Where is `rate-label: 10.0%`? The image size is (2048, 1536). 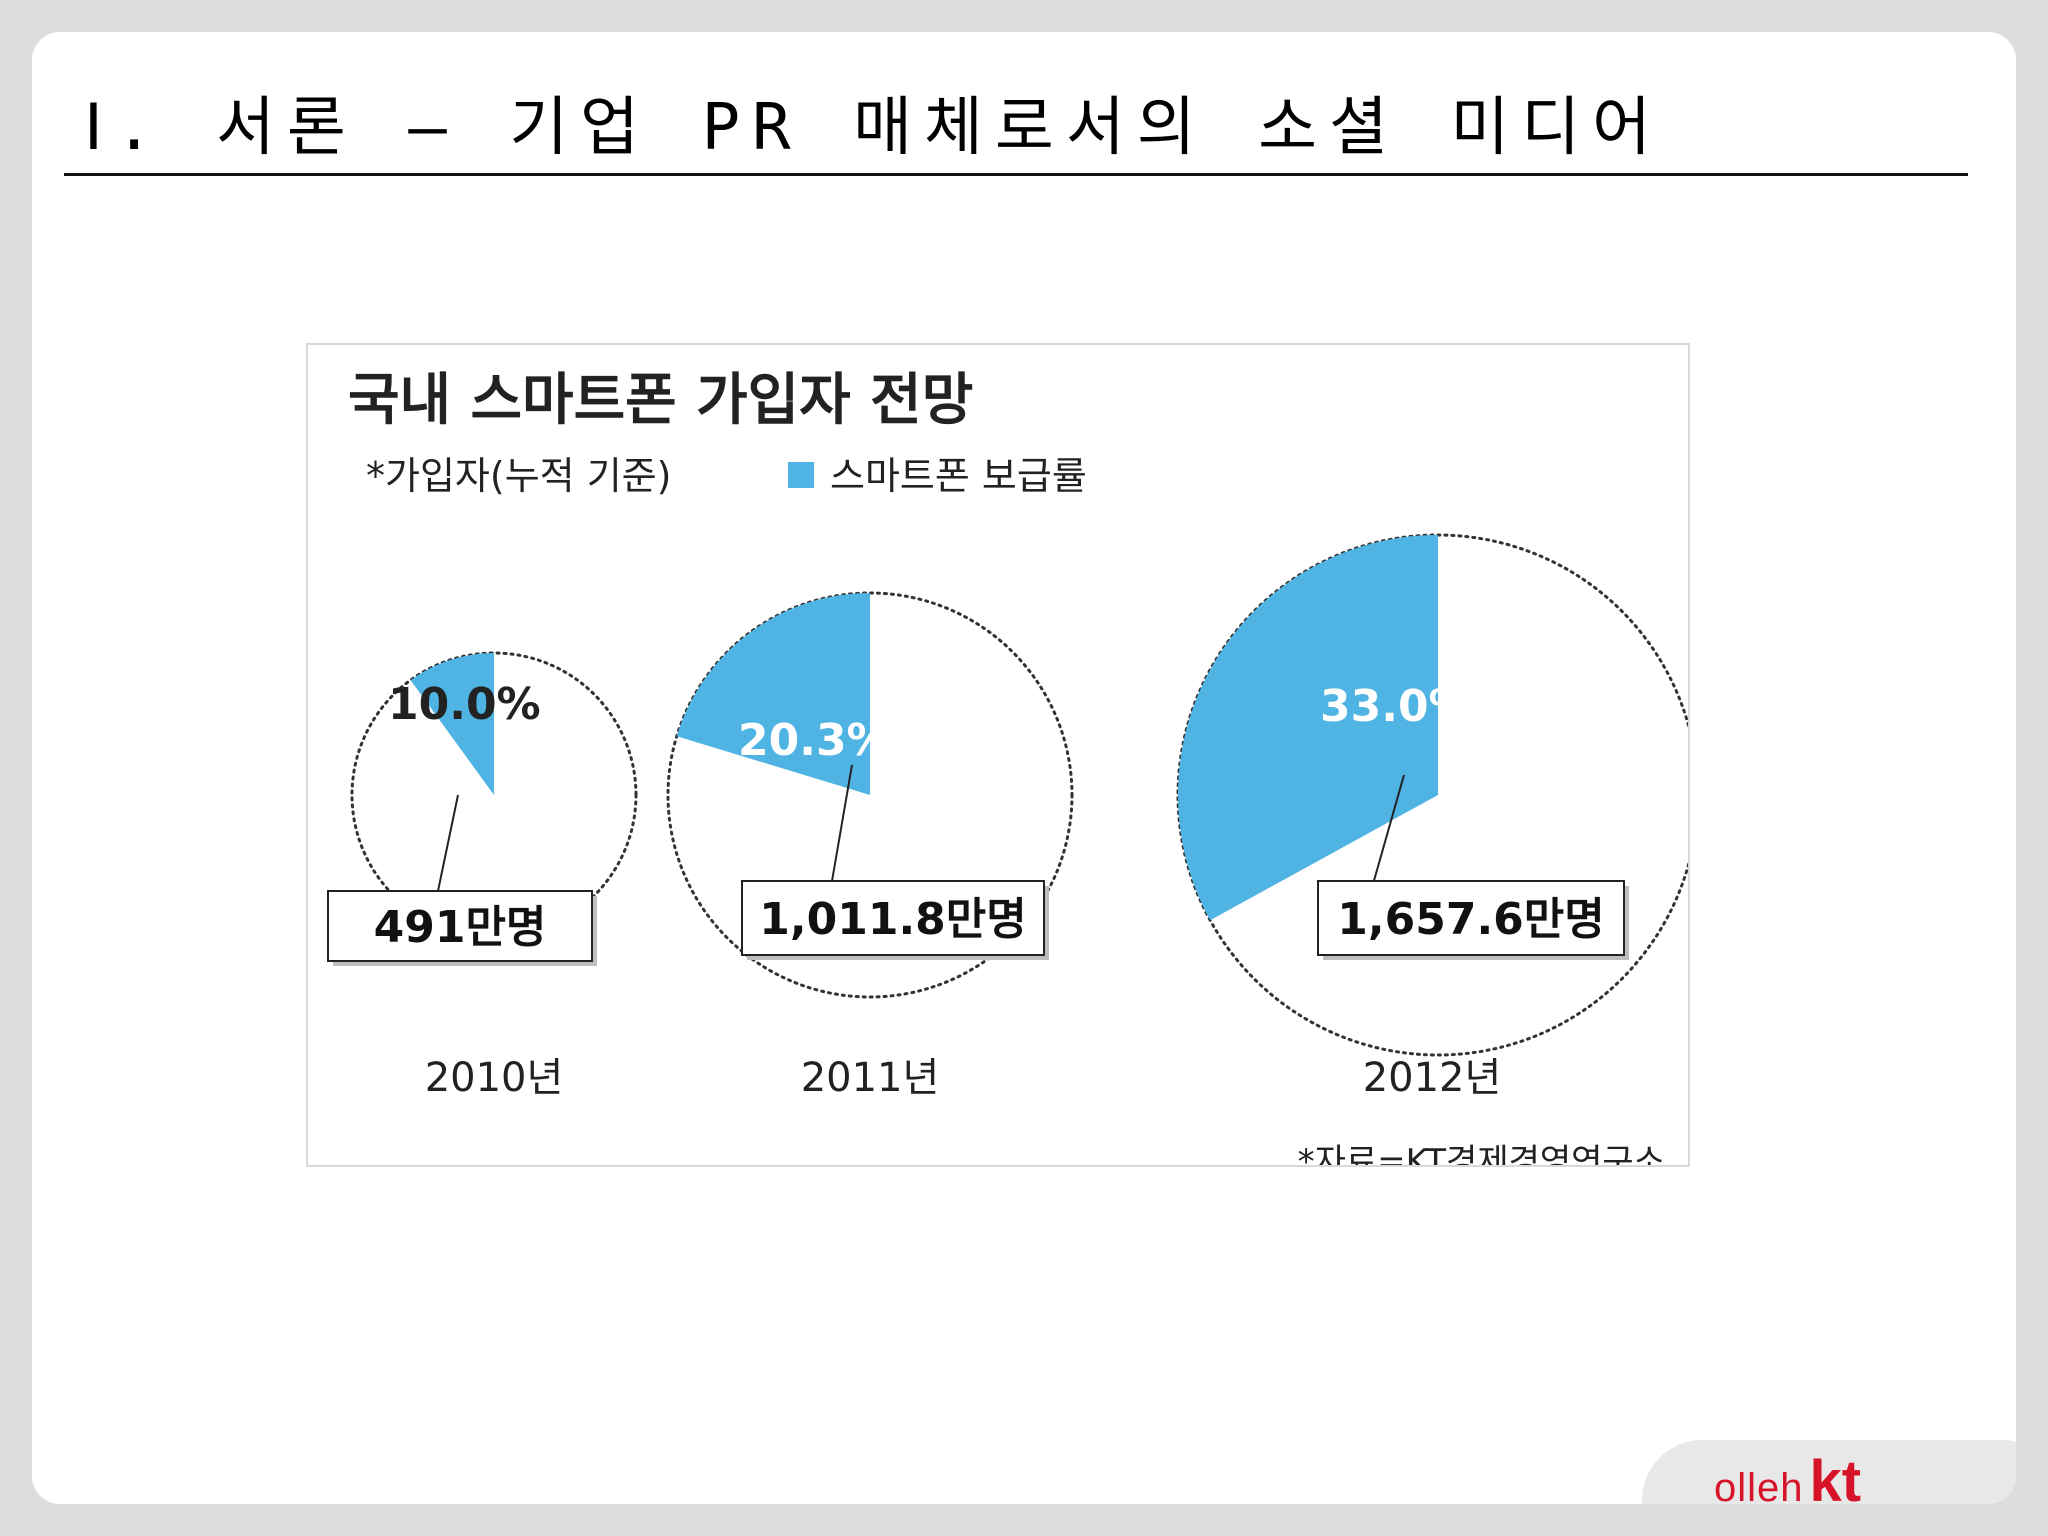
rate-label: 10.0% is located at coordinates (464, 704).